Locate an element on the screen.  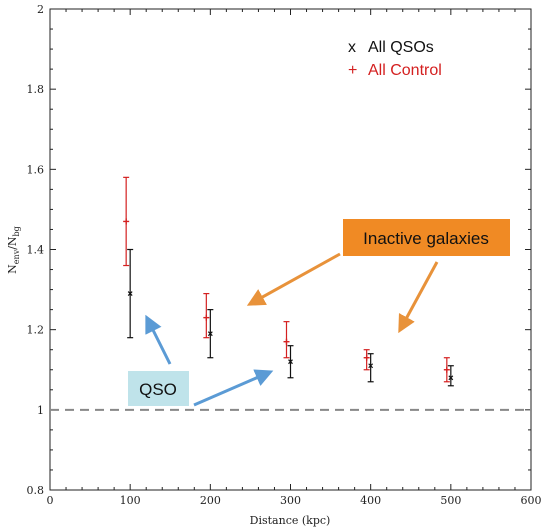
x-tick-label: 300 is located at coordinates (290, 500).